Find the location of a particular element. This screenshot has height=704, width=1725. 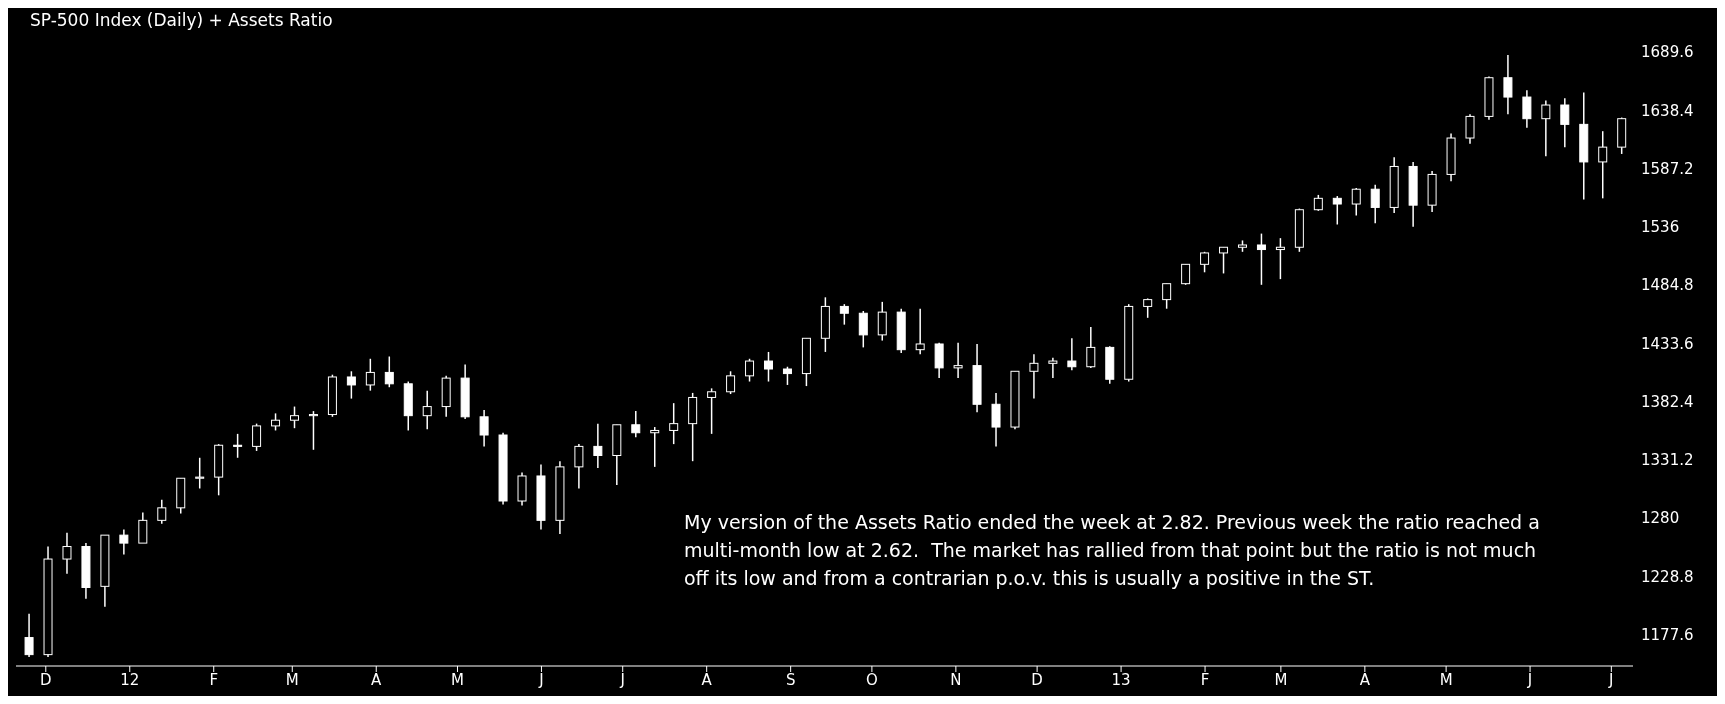

annotation: My version of the Assets Ratio ended the week at 2.82. Previous week the ratio reached a multi-month low at 2.62. The market has rallied from that point but the ratio is not much off its low and from a contrarian p.o.v. this is usually a positive in the ST. is located at coordinates (1112, 550).